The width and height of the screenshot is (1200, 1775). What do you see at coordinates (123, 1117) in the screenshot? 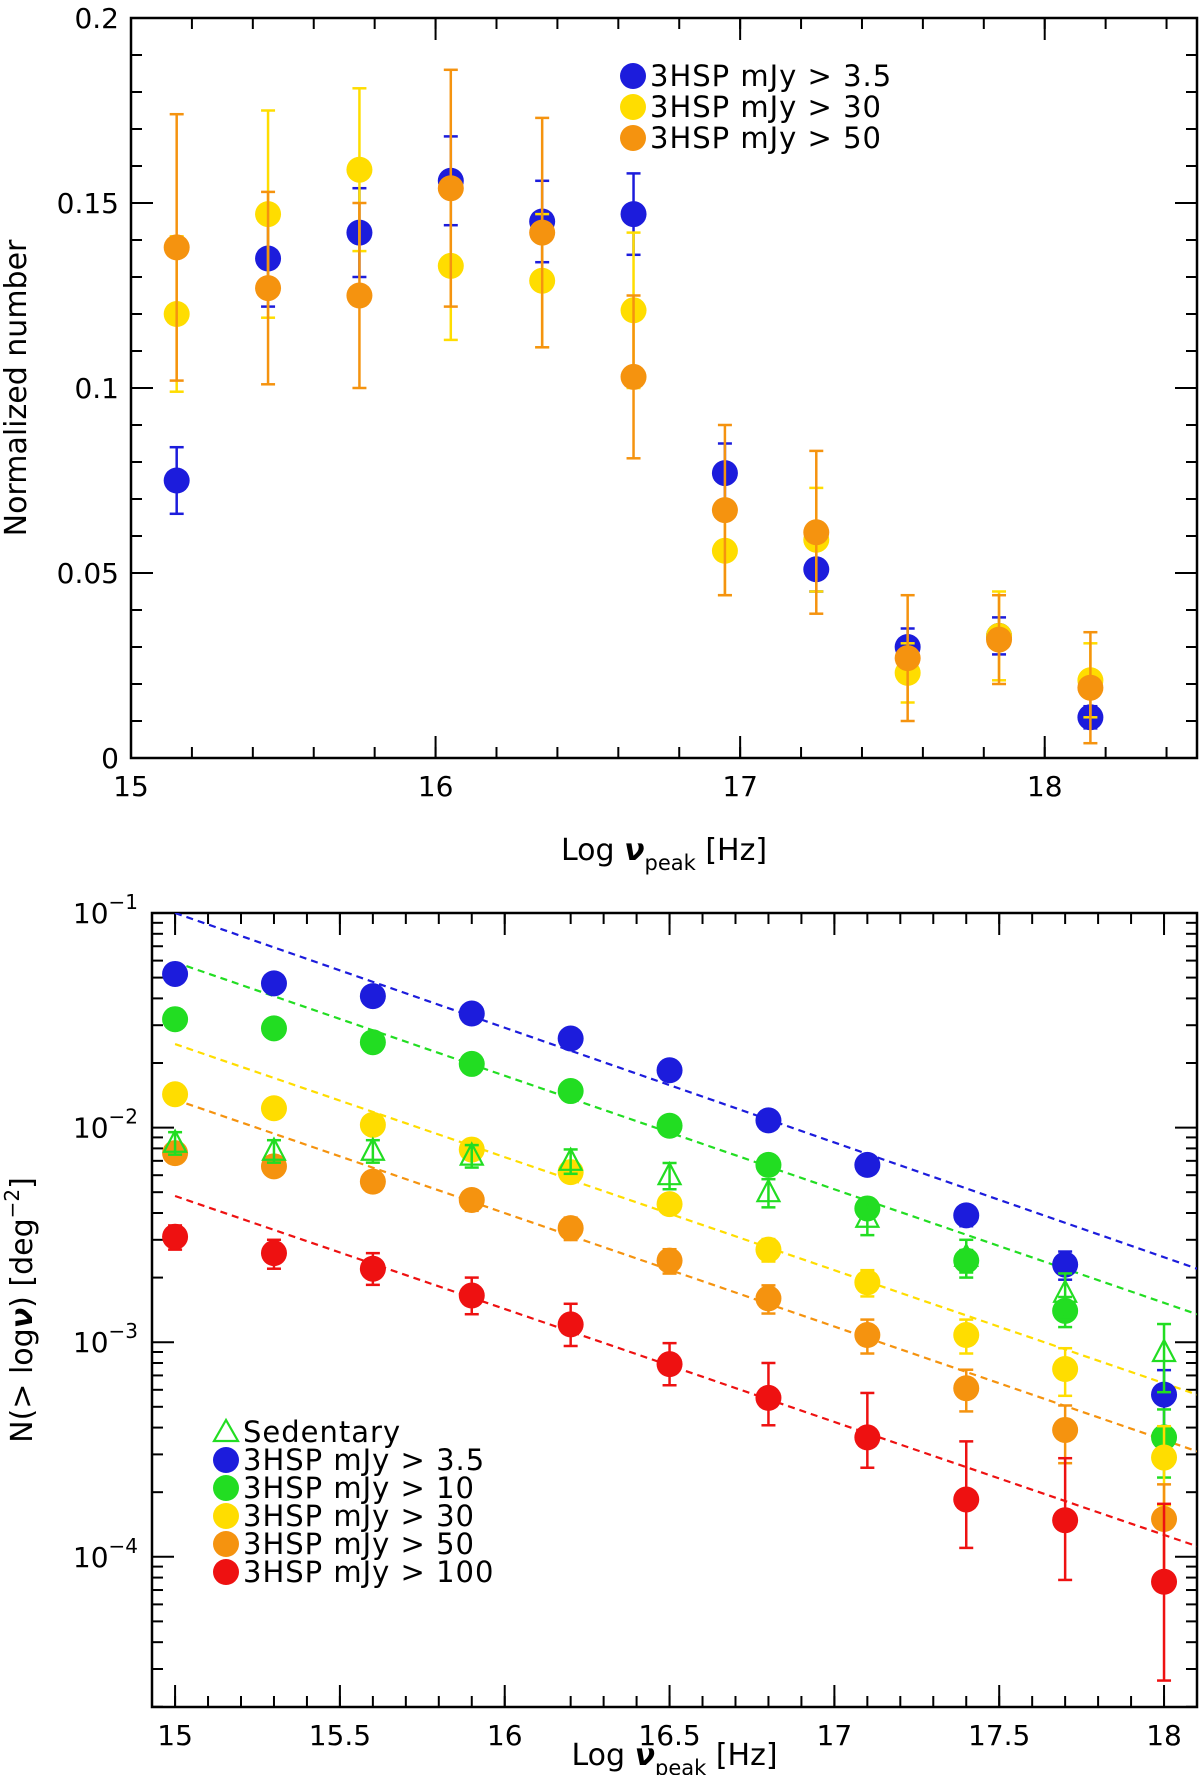
I see `y-tick-label-exponent: −2` at bounding box center [123, 1117].